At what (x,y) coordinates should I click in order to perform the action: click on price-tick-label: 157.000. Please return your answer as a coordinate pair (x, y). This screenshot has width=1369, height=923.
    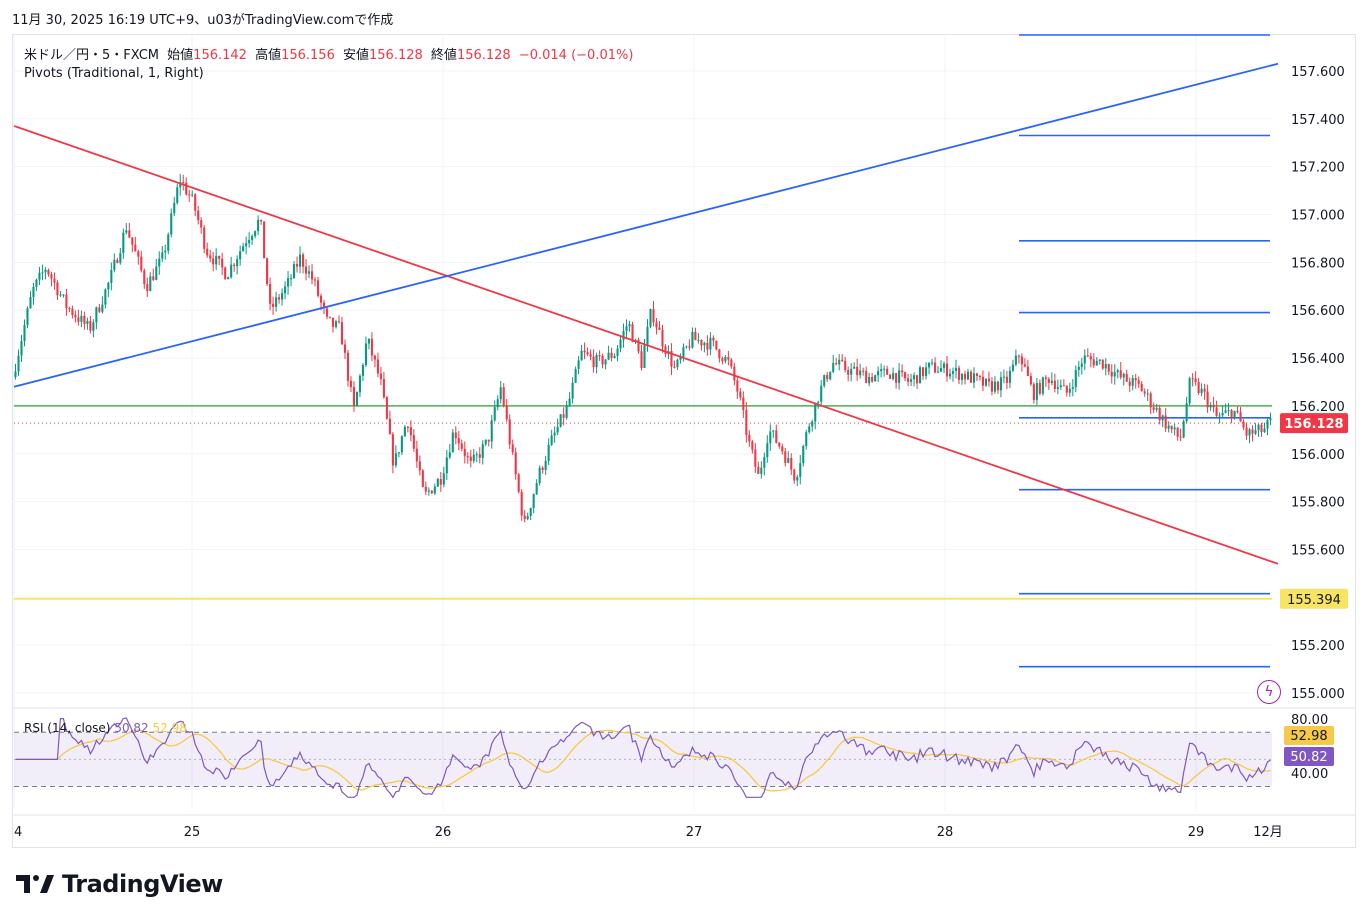
    Looking at the image, I should click on (1318, 215).